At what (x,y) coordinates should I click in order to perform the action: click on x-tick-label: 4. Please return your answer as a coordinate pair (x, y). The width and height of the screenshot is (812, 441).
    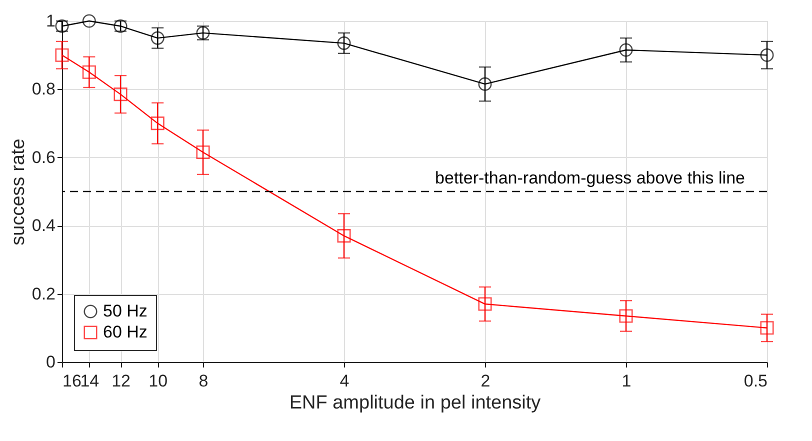
    Looking at the image, I should click on (345, 381).